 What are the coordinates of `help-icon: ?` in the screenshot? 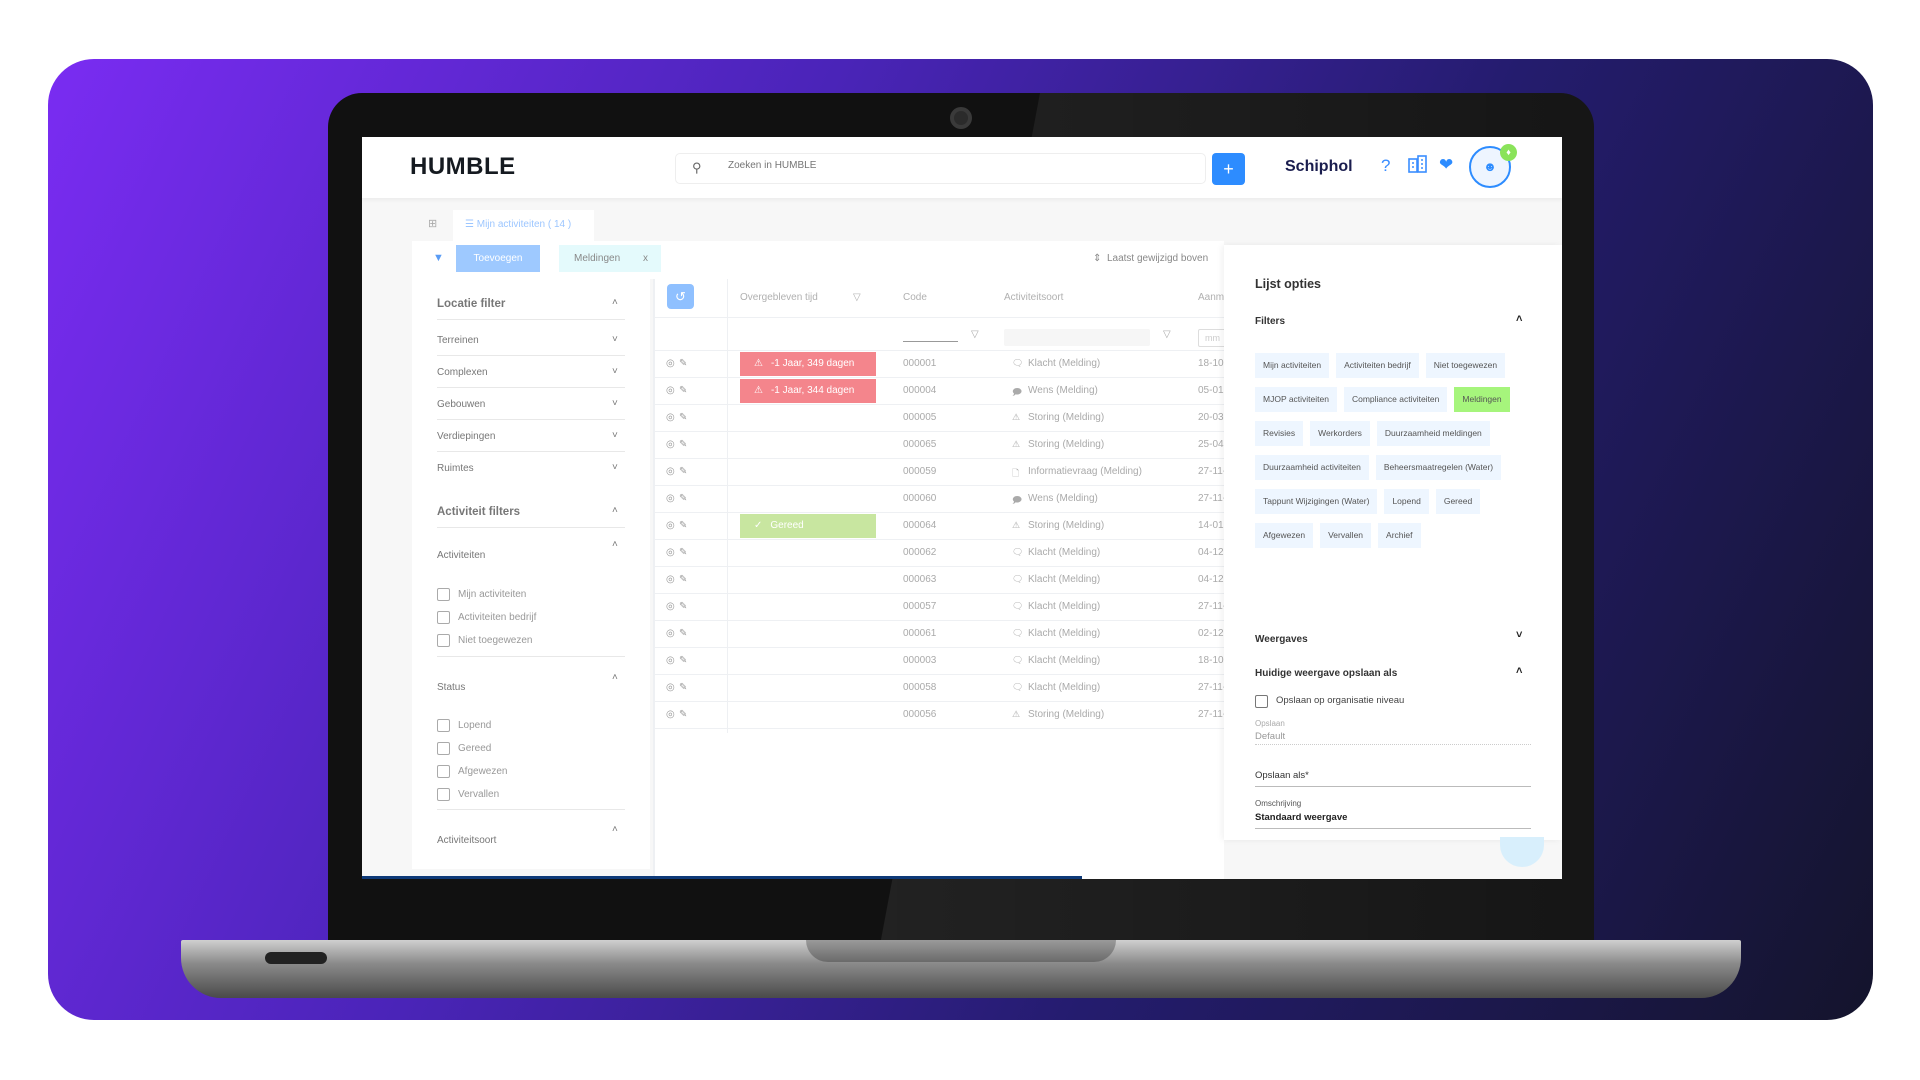 It's located at (1386, 165).